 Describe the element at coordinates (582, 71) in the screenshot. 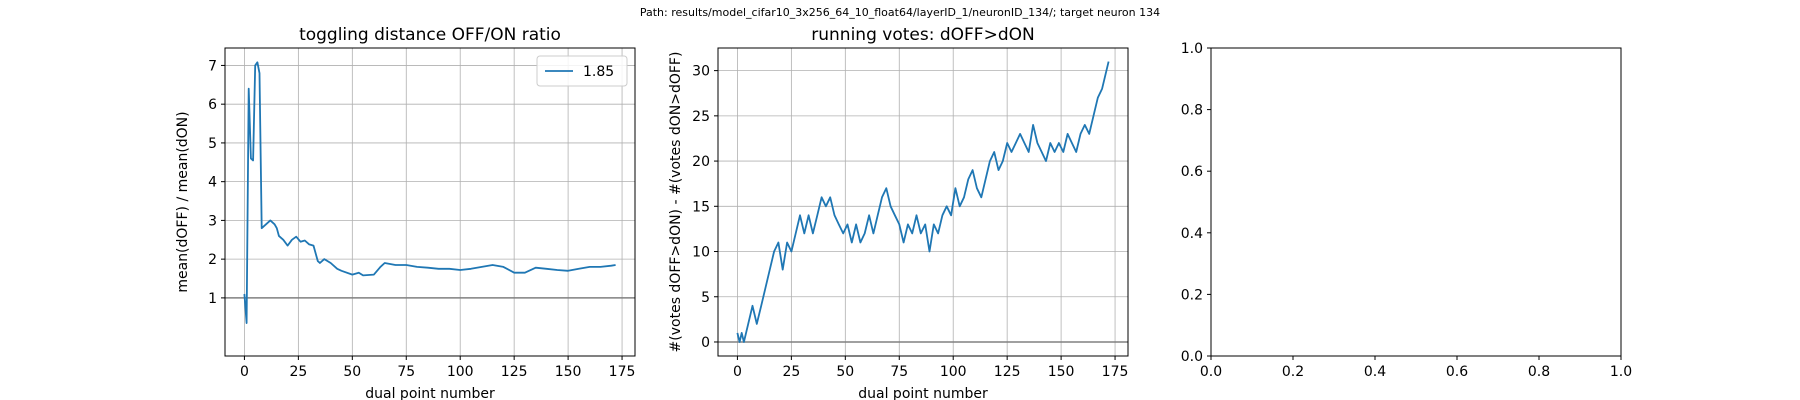

I see `chart-1-legend-box` at that location.